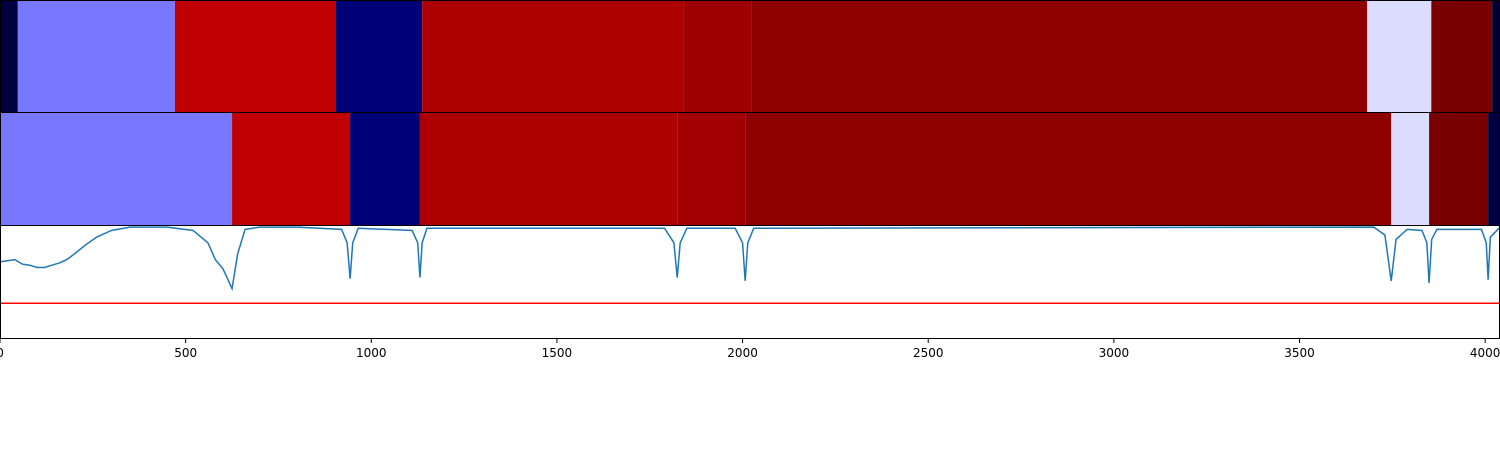 Image resolution: width=1500 pixels, height=450 pixels. I want to click on x-tick-label: 2500, so click(928, 353).